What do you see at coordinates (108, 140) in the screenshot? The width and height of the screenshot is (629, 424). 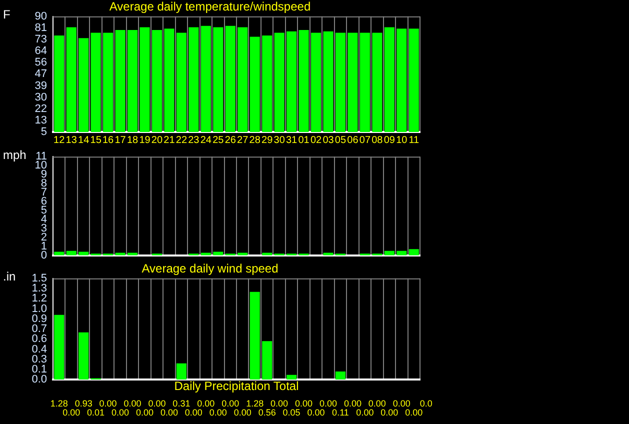 I see `x-tick-label: 16` at bounding box center [108, 140].